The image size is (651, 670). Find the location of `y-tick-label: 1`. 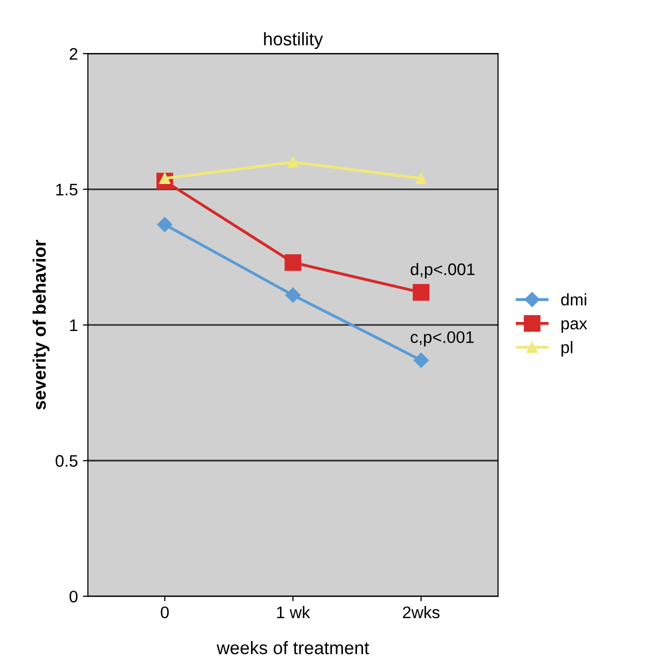

y-tick-label: 1 is located at coordinates (74, 325).